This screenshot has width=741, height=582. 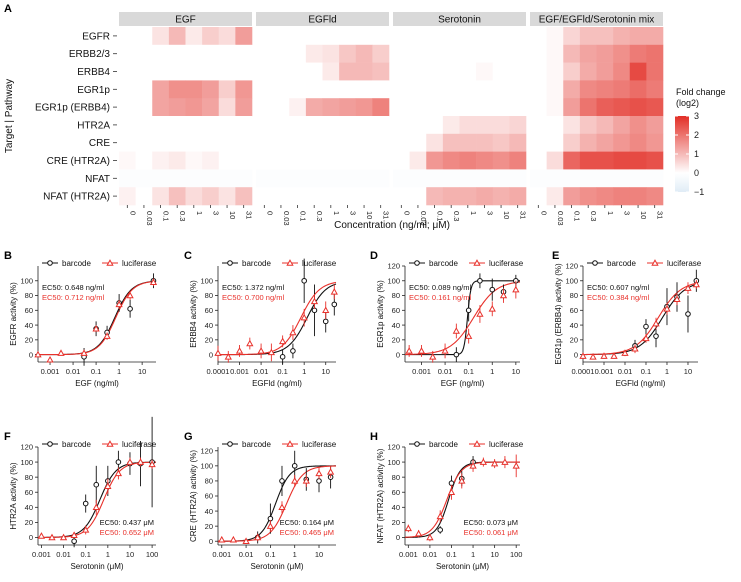 What do you see at coordinates (304, 371) in the screenshot?
I see `x-tick-label: 1` at bounding box center [304, 371].